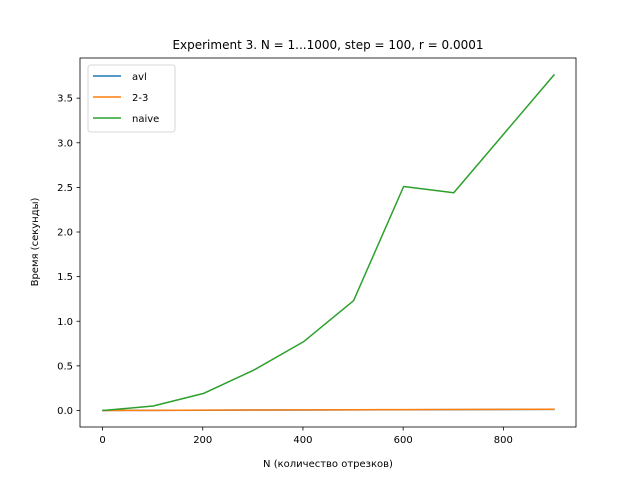  What do you see at coordinates (65, 366) in the screenshot?
I see `y-tick-label: 0.5` at bounding box center [65, 366].